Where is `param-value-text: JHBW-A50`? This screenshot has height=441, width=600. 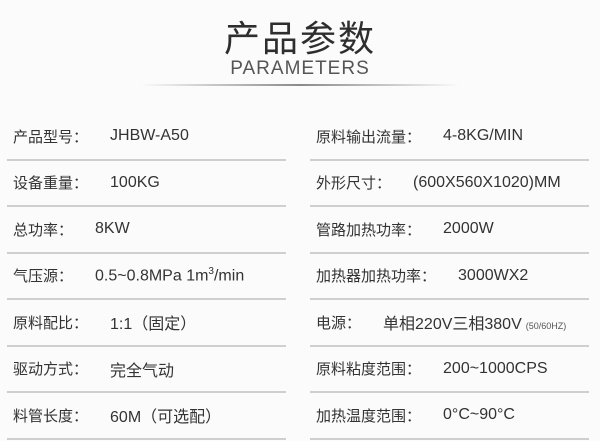
param-value-text: JHBW-A50 is located at coordinates (149, 136).